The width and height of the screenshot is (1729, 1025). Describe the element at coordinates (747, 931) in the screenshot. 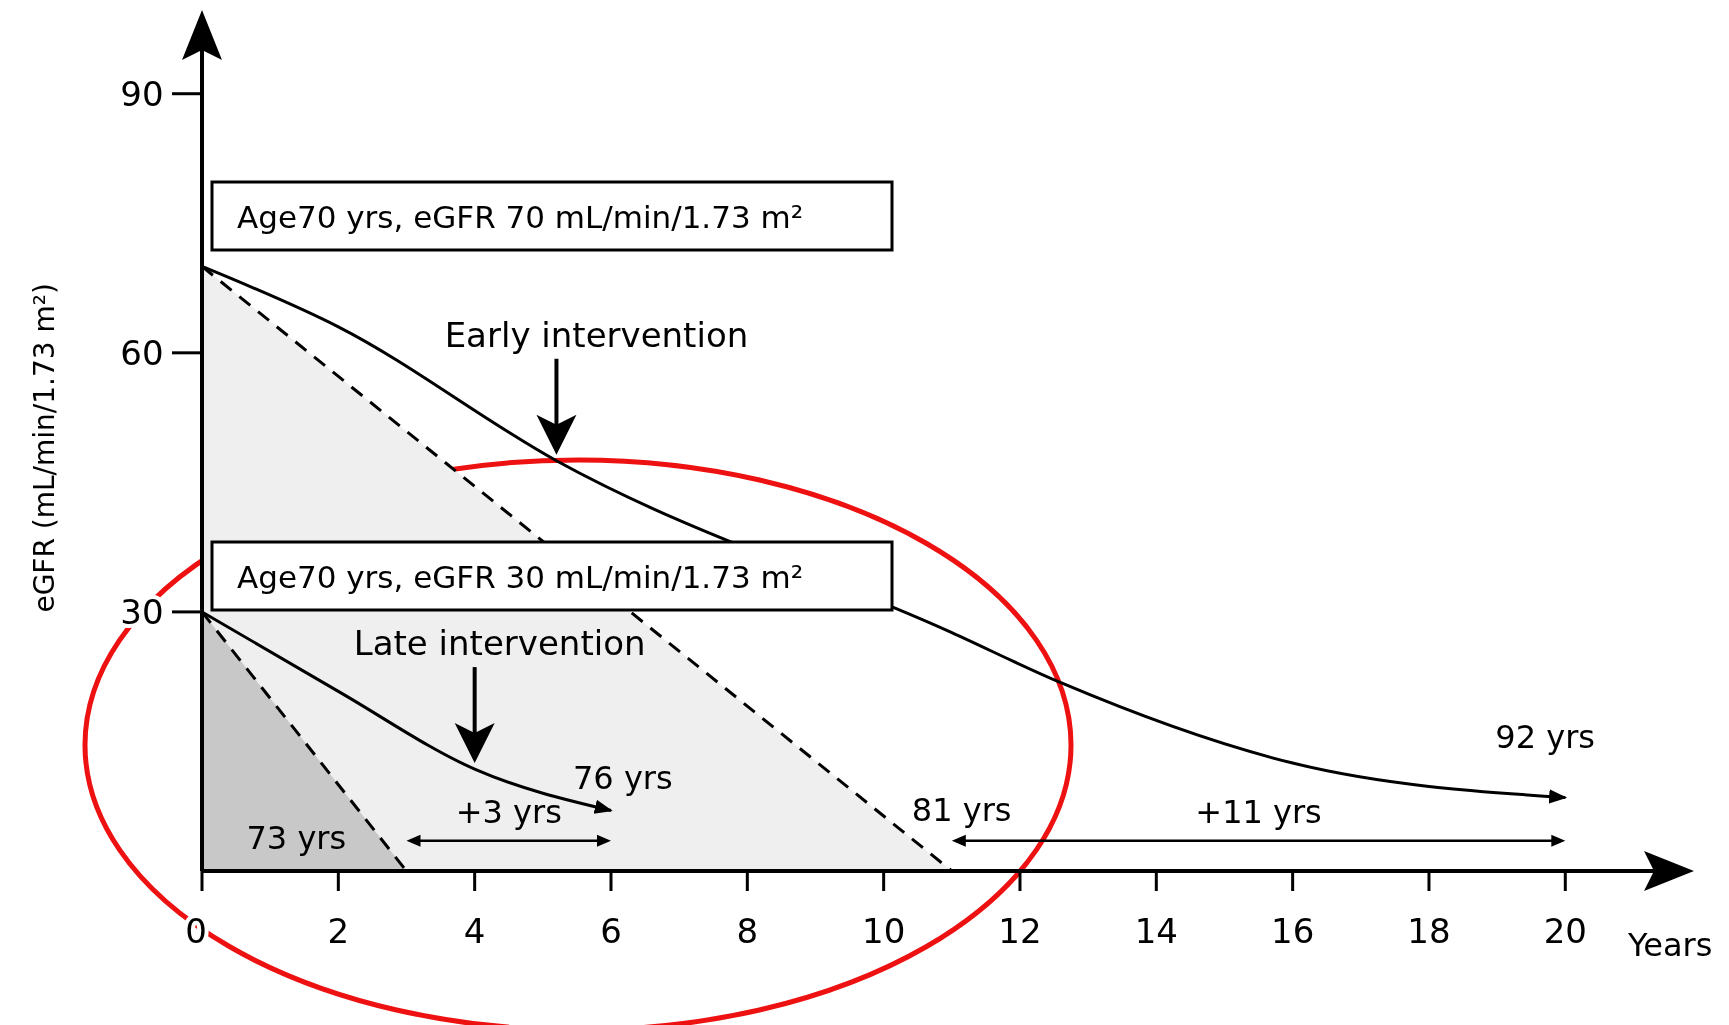

I see `x-tick-label: 8` at that location.